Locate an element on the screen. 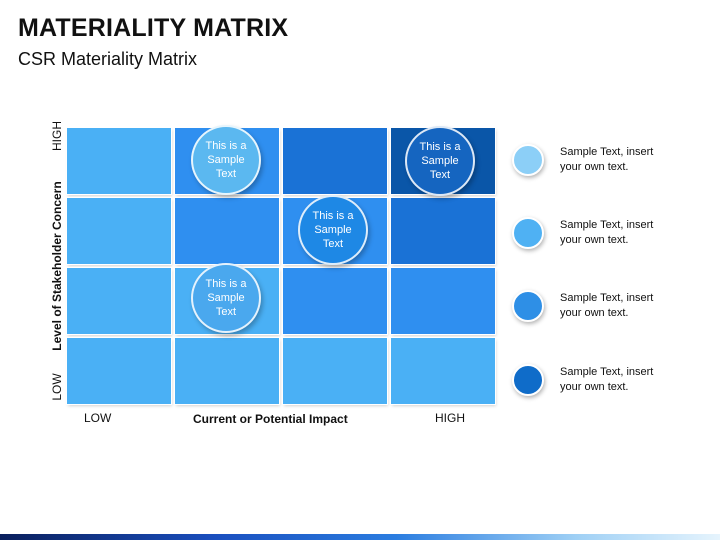  x-axis-label: Current or Potential Impact is located at coordinates (270, 419).